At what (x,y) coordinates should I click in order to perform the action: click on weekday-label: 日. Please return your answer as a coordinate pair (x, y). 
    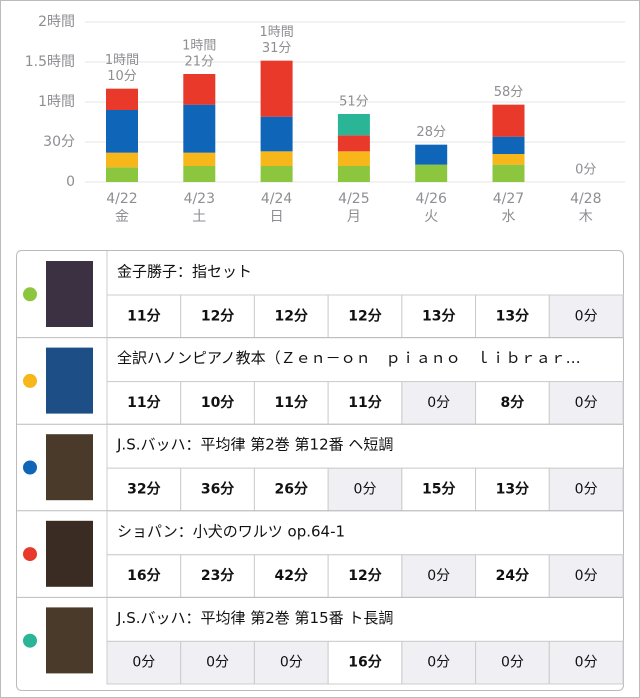
    Looking at the image, I should click on (277, 217).